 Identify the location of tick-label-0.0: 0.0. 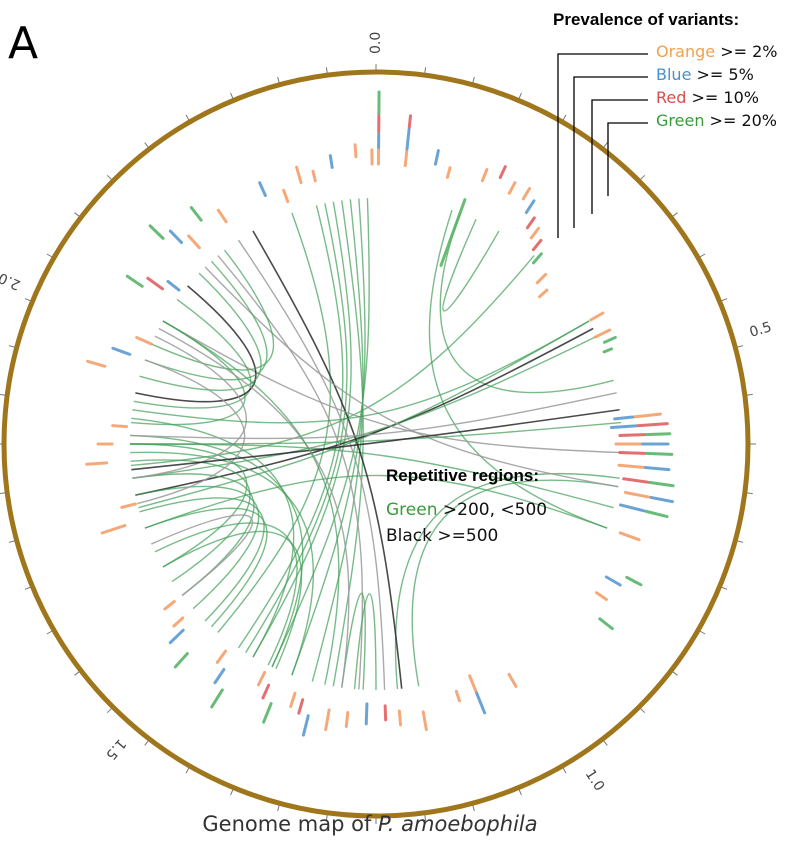
(376, 43).